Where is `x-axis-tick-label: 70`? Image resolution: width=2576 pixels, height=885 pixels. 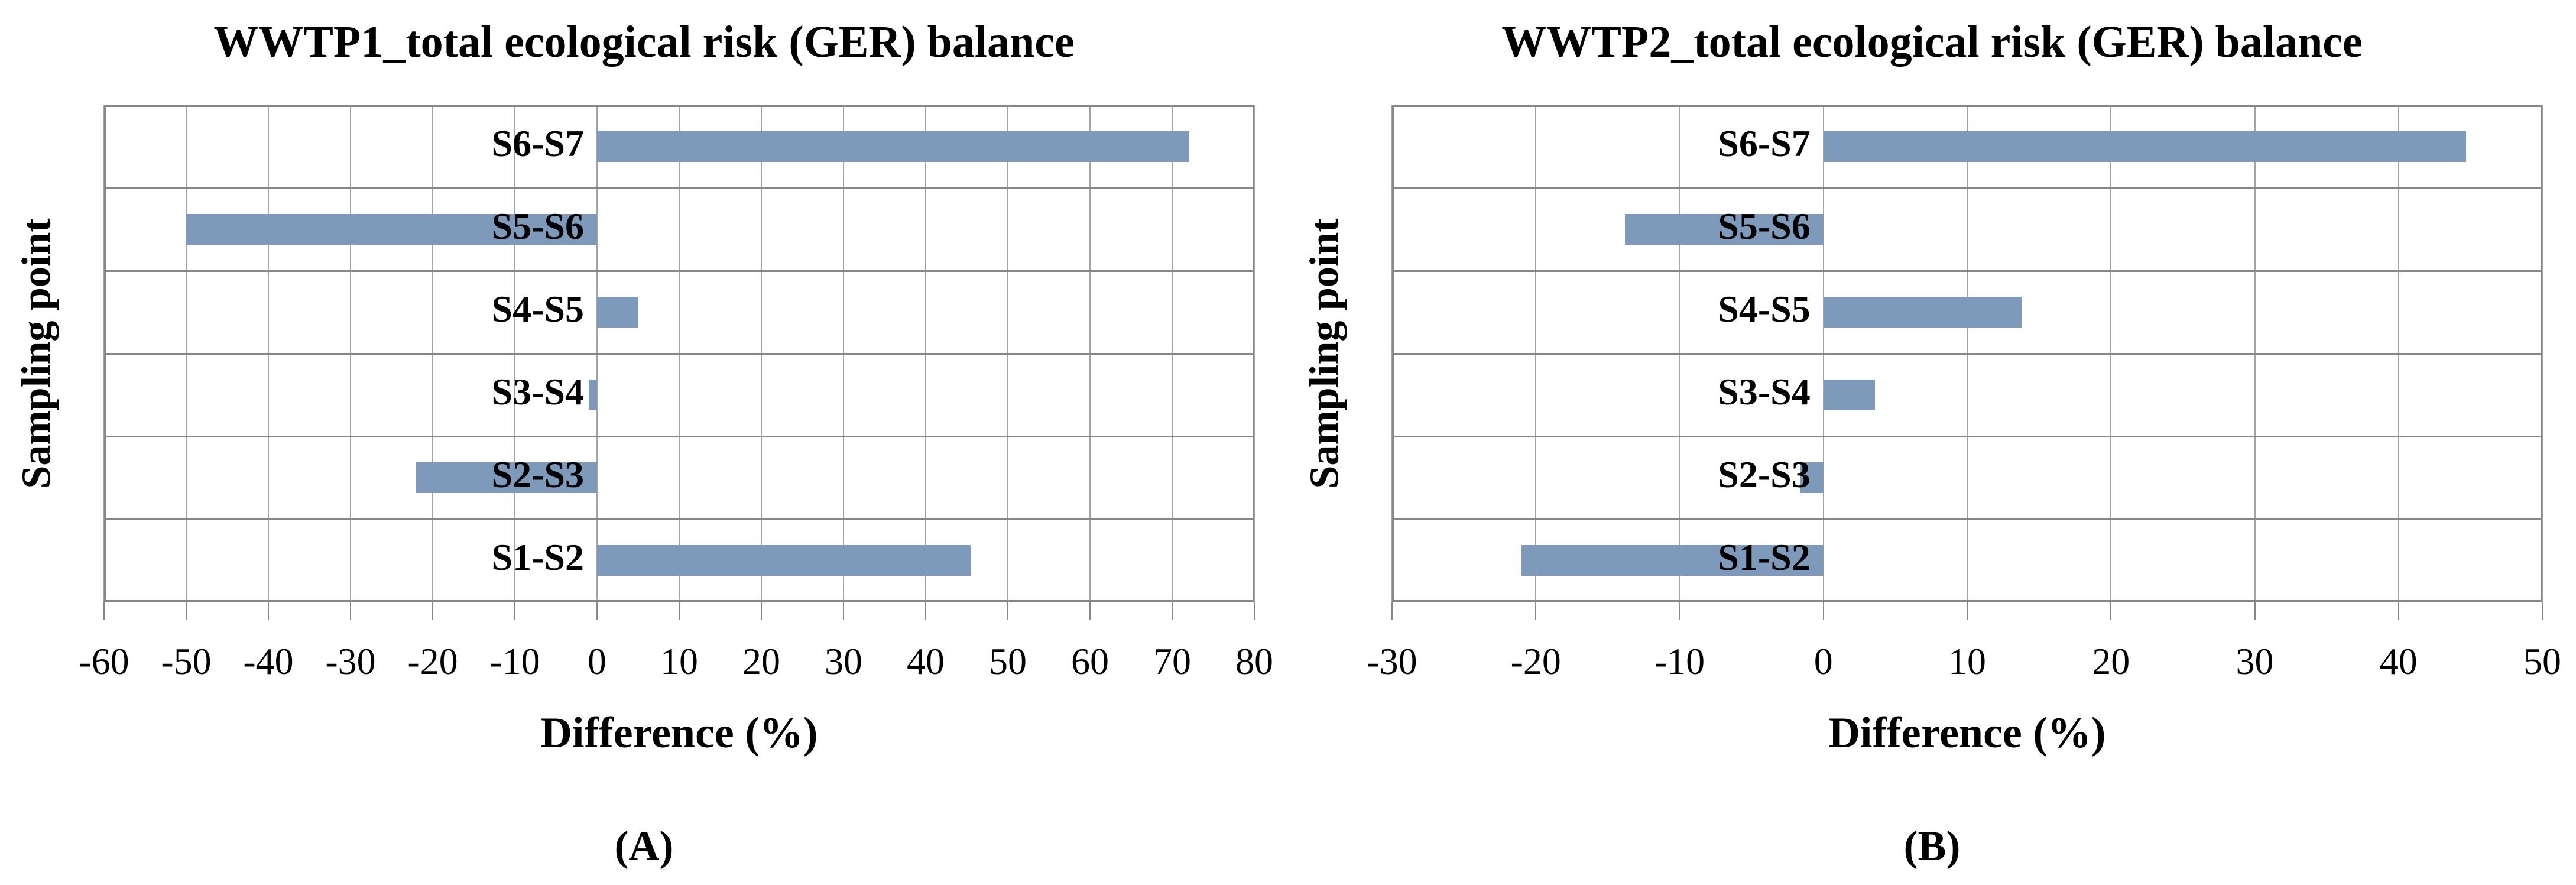
x-axis-tick-label: 70 is located at coordinates (1172, 661).